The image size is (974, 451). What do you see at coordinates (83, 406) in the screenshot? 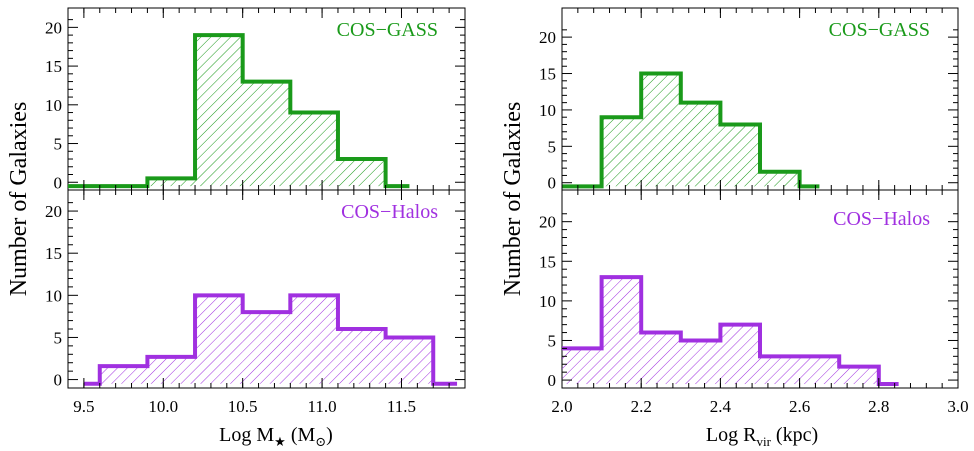
I see `x-tick-label: 9.5` at bounding box center [83, 406].